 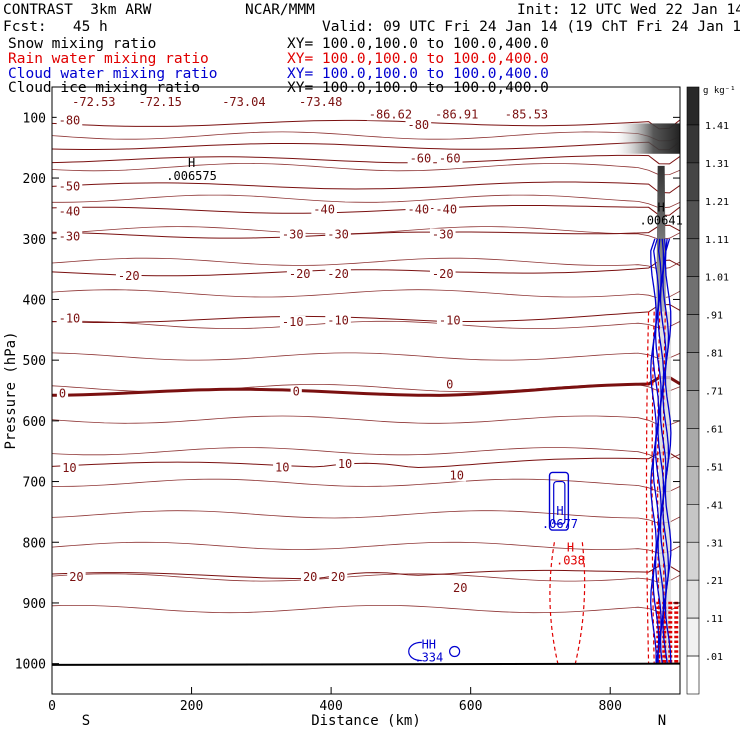 I want to click on extremum-value: .038, so click(x=570, y=560).